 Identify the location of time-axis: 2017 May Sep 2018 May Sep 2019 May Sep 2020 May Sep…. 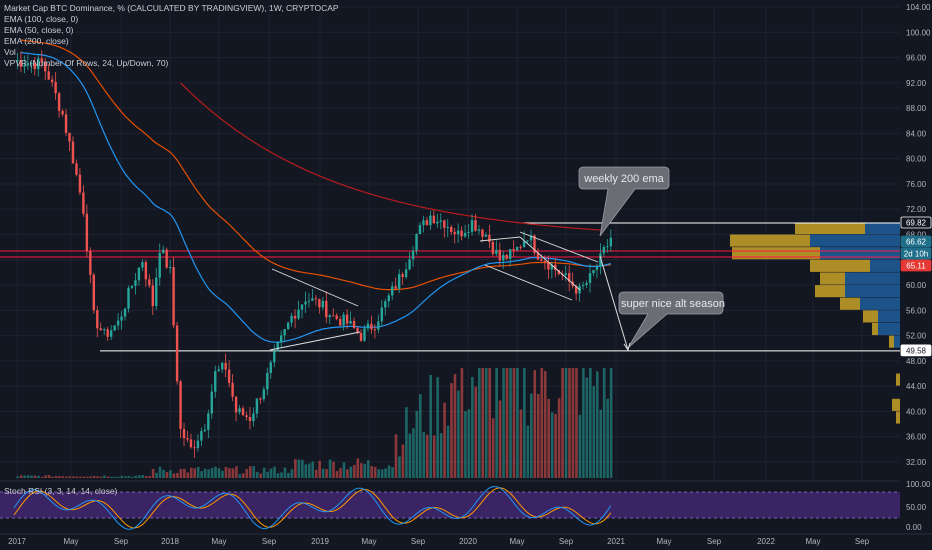
(466, 541).